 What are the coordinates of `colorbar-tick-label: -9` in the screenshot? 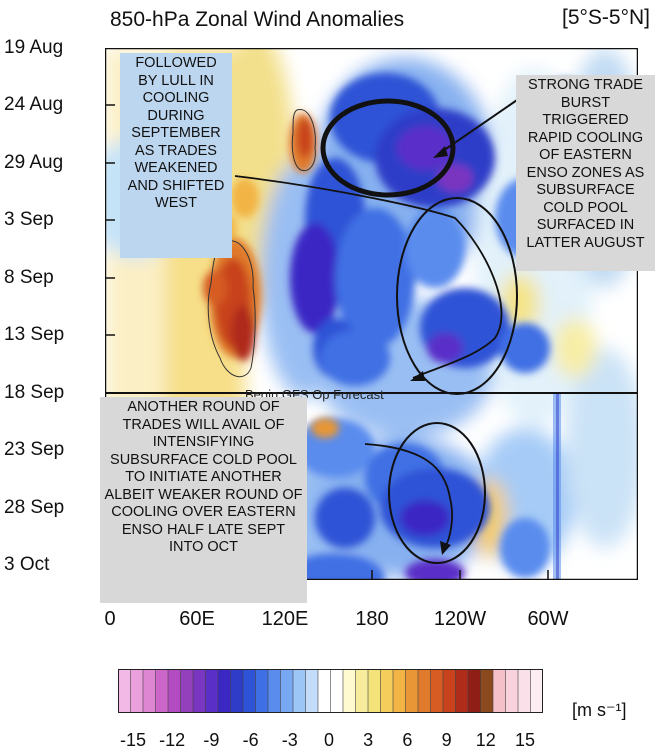 It's located at (211, 740).